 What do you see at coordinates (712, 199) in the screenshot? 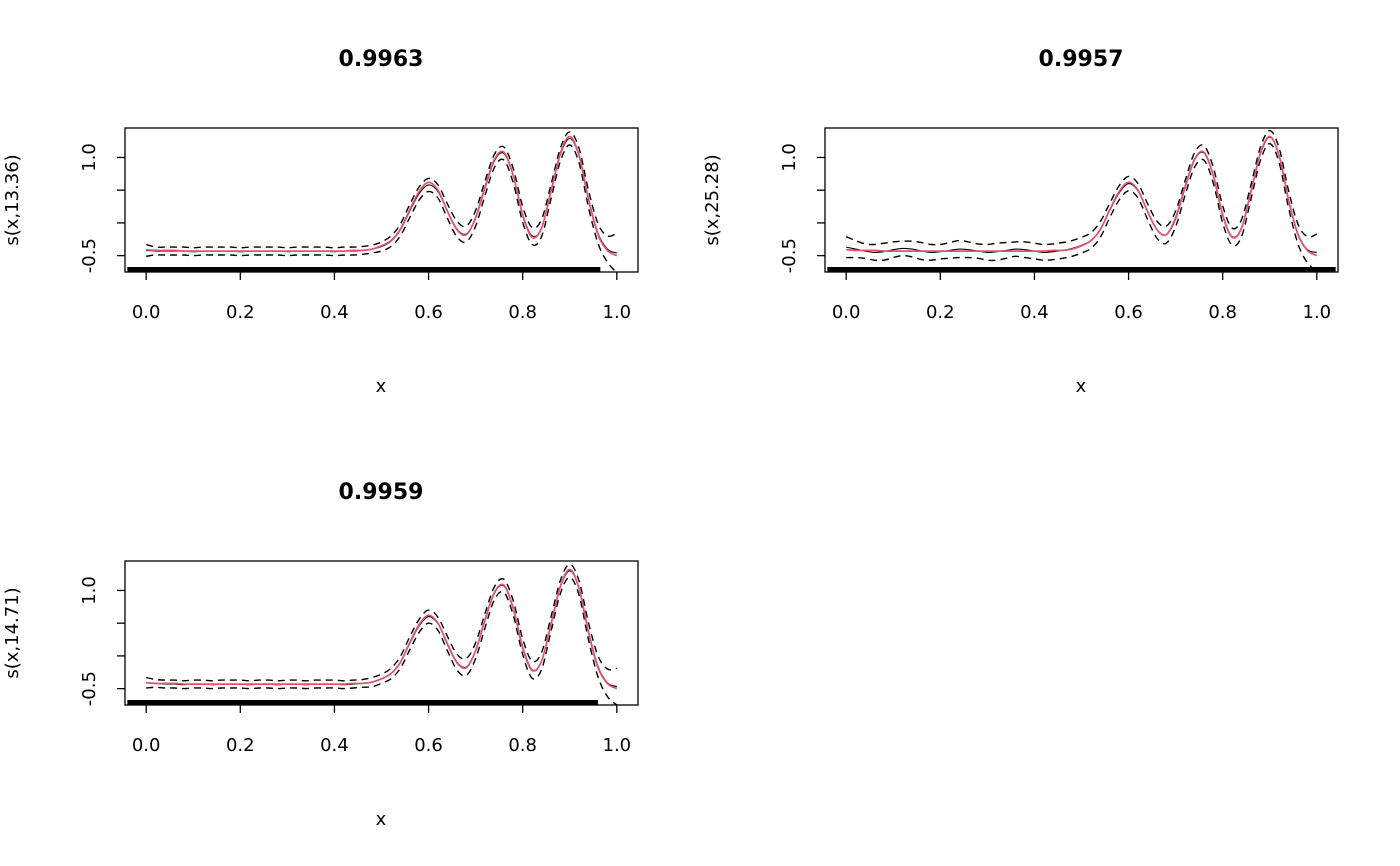
I see `y-axis-label: s(x,25.28)` at bounding box center [712, 199].